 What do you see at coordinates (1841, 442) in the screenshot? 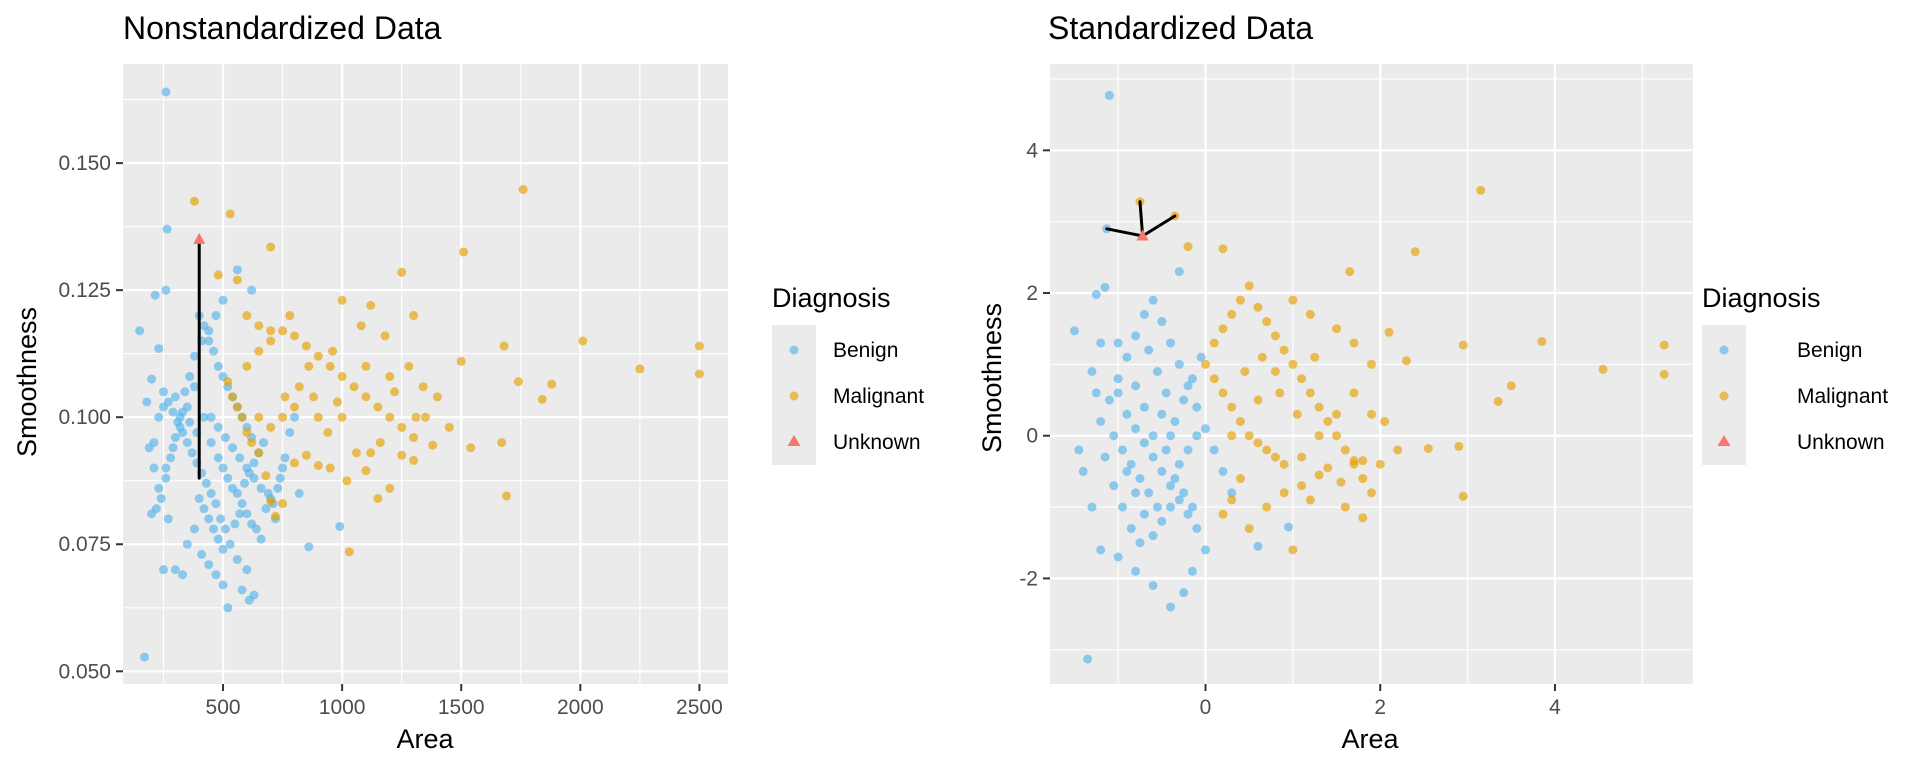
I see `chart-right-legend-label-unknown: Unknown` at bounding box center [1841, 442].